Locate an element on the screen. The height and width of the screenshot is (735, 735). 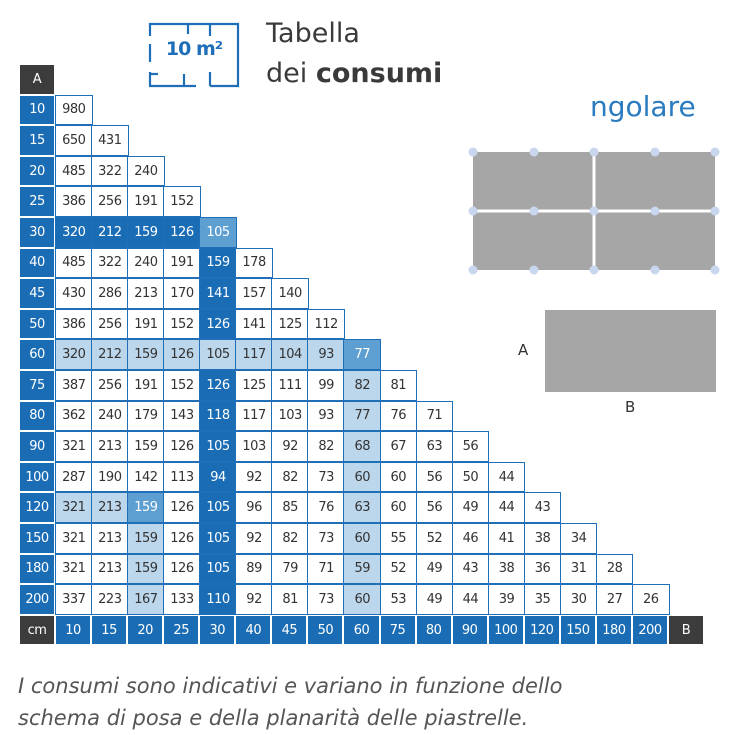
column-header-b: 80 is located at coordinates (433, 630).